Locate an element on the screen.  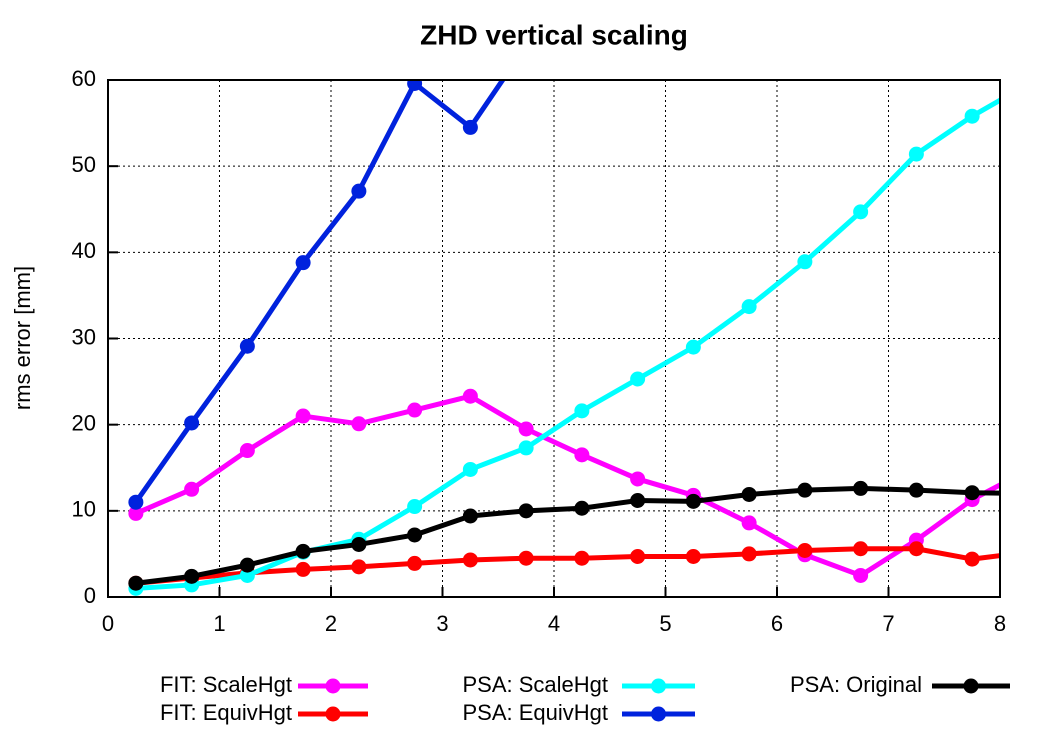
legend-label: PSA: Original is located at coordinates (856, 684).